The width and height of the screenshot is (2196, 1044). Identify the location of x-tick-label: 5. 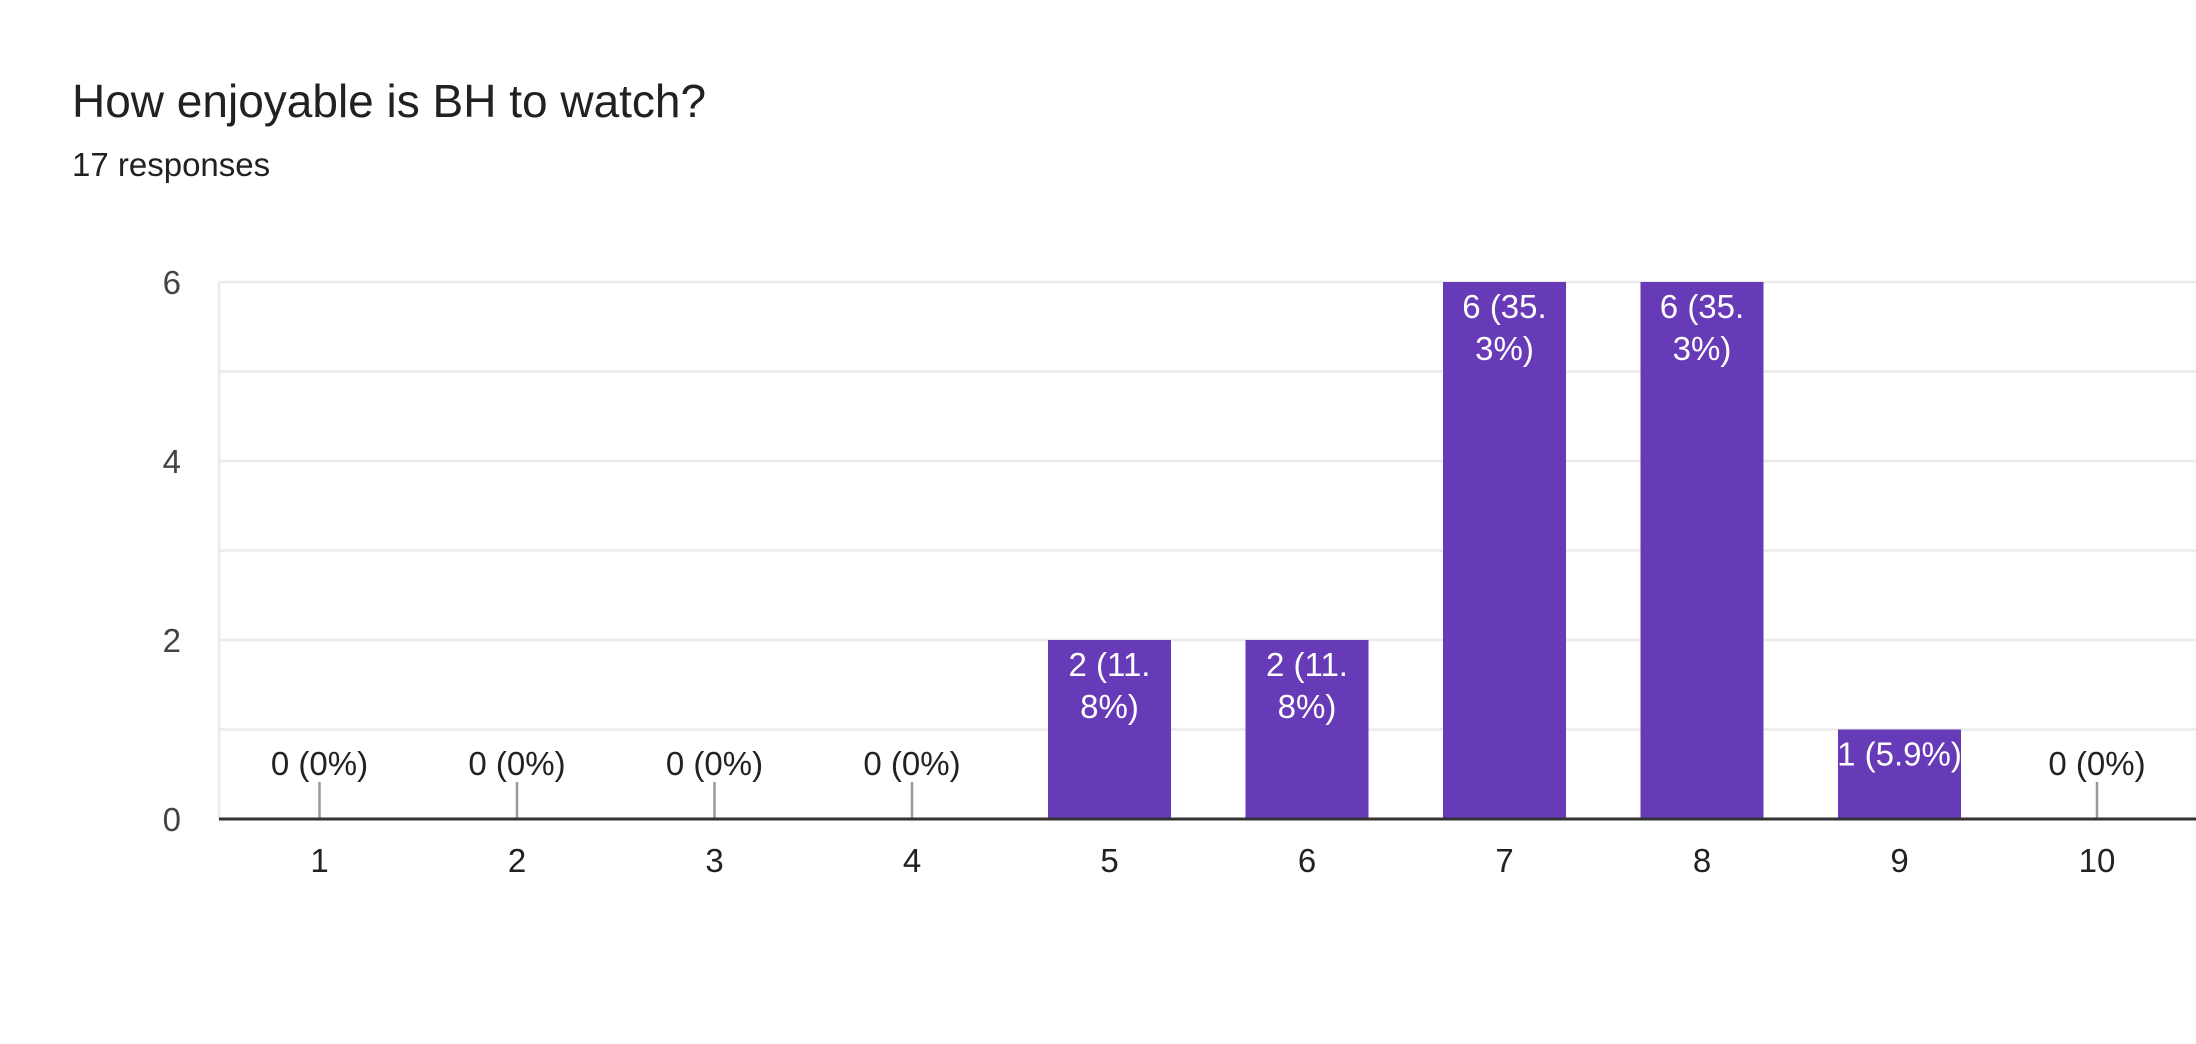
(1109, 860).